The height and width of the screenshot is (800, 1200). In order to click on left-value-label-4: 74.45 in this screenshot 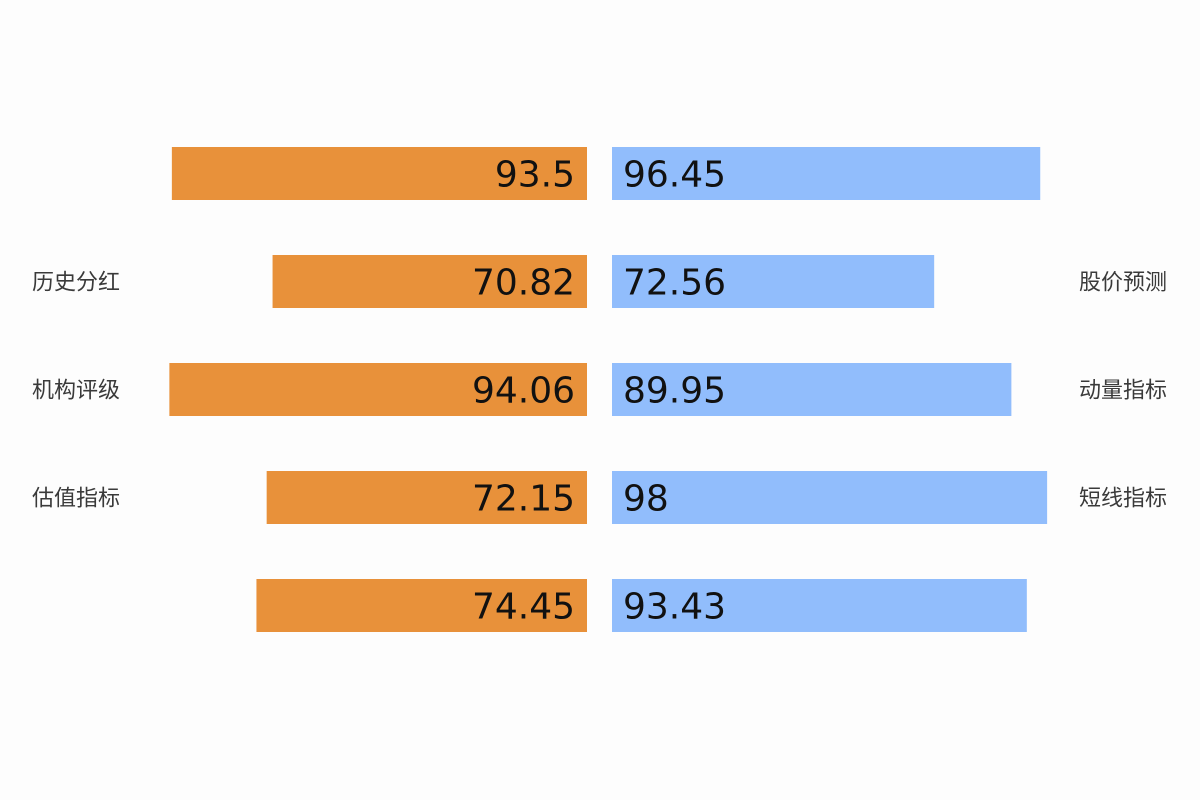, I will do `click(523, 607)`.